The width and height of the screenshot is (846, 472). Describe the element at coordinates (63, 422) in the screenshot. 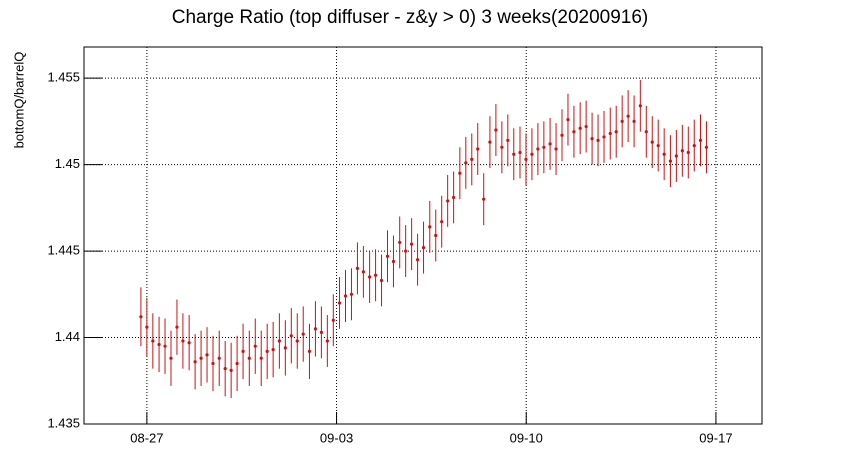

I see `y-tick-label: 1.435` at that location.